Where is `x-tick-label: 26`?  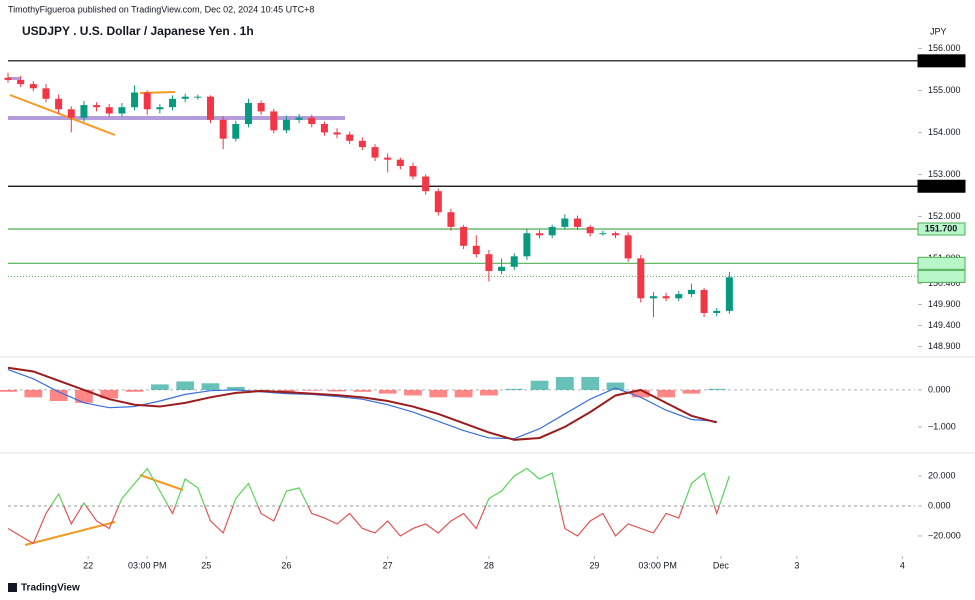 x-tick-label: 26 is located at coordinates (286, 565).